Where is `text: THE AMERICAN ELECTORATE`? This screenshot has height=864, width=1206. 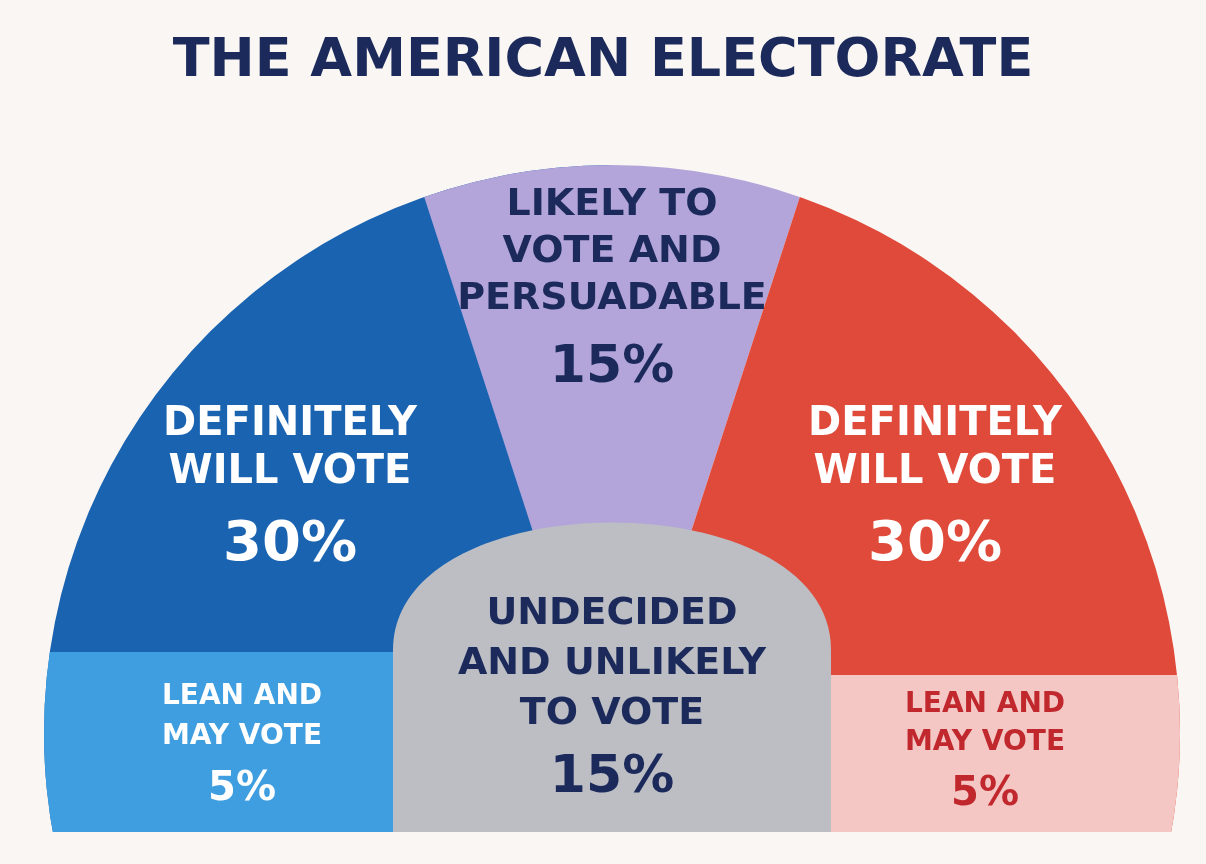 text: THE AMERICAN ELECTORATE is located at coordinates (603, 58).